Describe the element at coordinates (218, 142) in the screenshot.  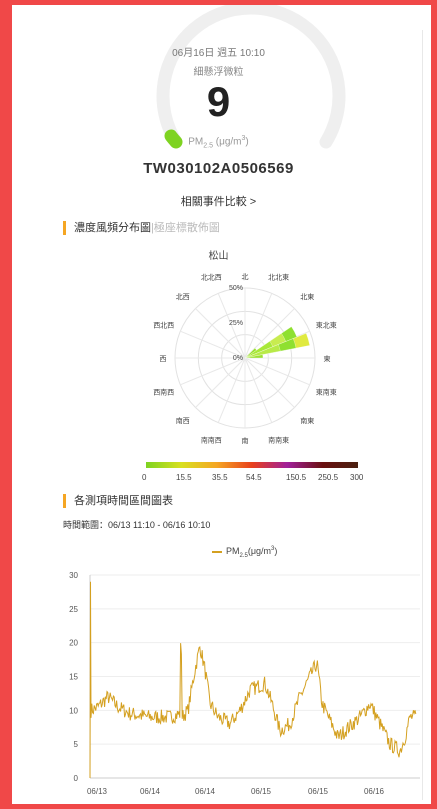
I see `pollutant-unit: PM2.5 (μg/m3)` at that location.